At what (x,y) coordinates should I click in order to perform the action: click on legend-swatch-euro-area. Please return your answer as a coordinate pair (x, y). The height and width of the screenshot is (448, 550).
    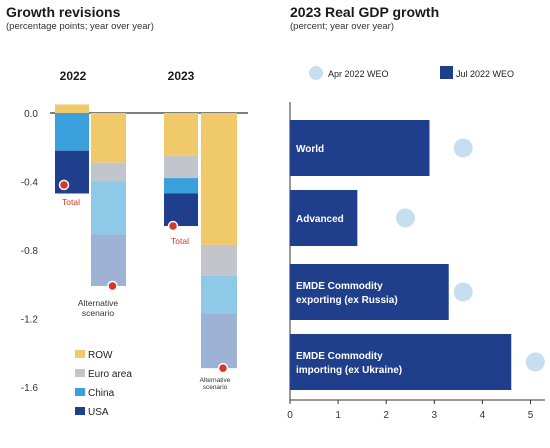
    Looking at the image, I should click on (80, 373).